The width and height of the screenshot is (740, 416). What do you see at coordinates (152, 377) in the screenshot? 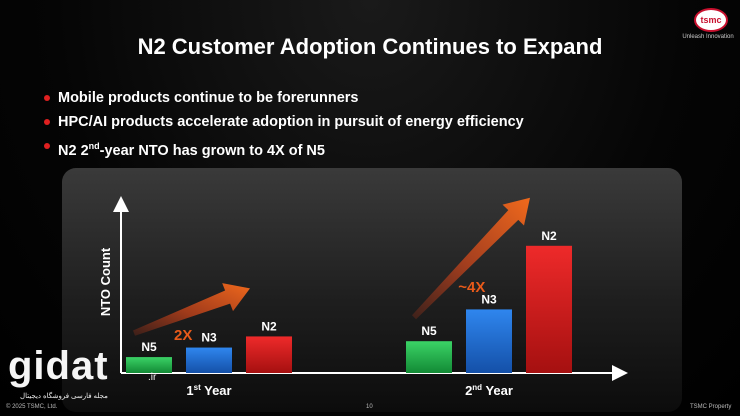
I see `watermark-ext: .ir` at bounding box center [152, 377].